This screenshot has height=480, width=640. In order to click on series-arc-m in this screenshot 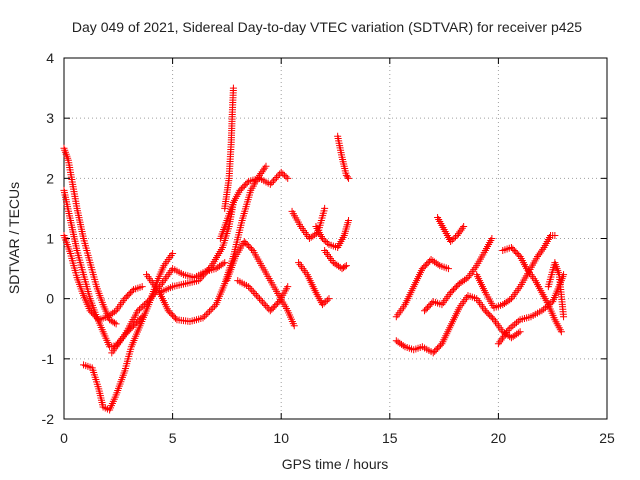, I will do `click(314, 284)`.